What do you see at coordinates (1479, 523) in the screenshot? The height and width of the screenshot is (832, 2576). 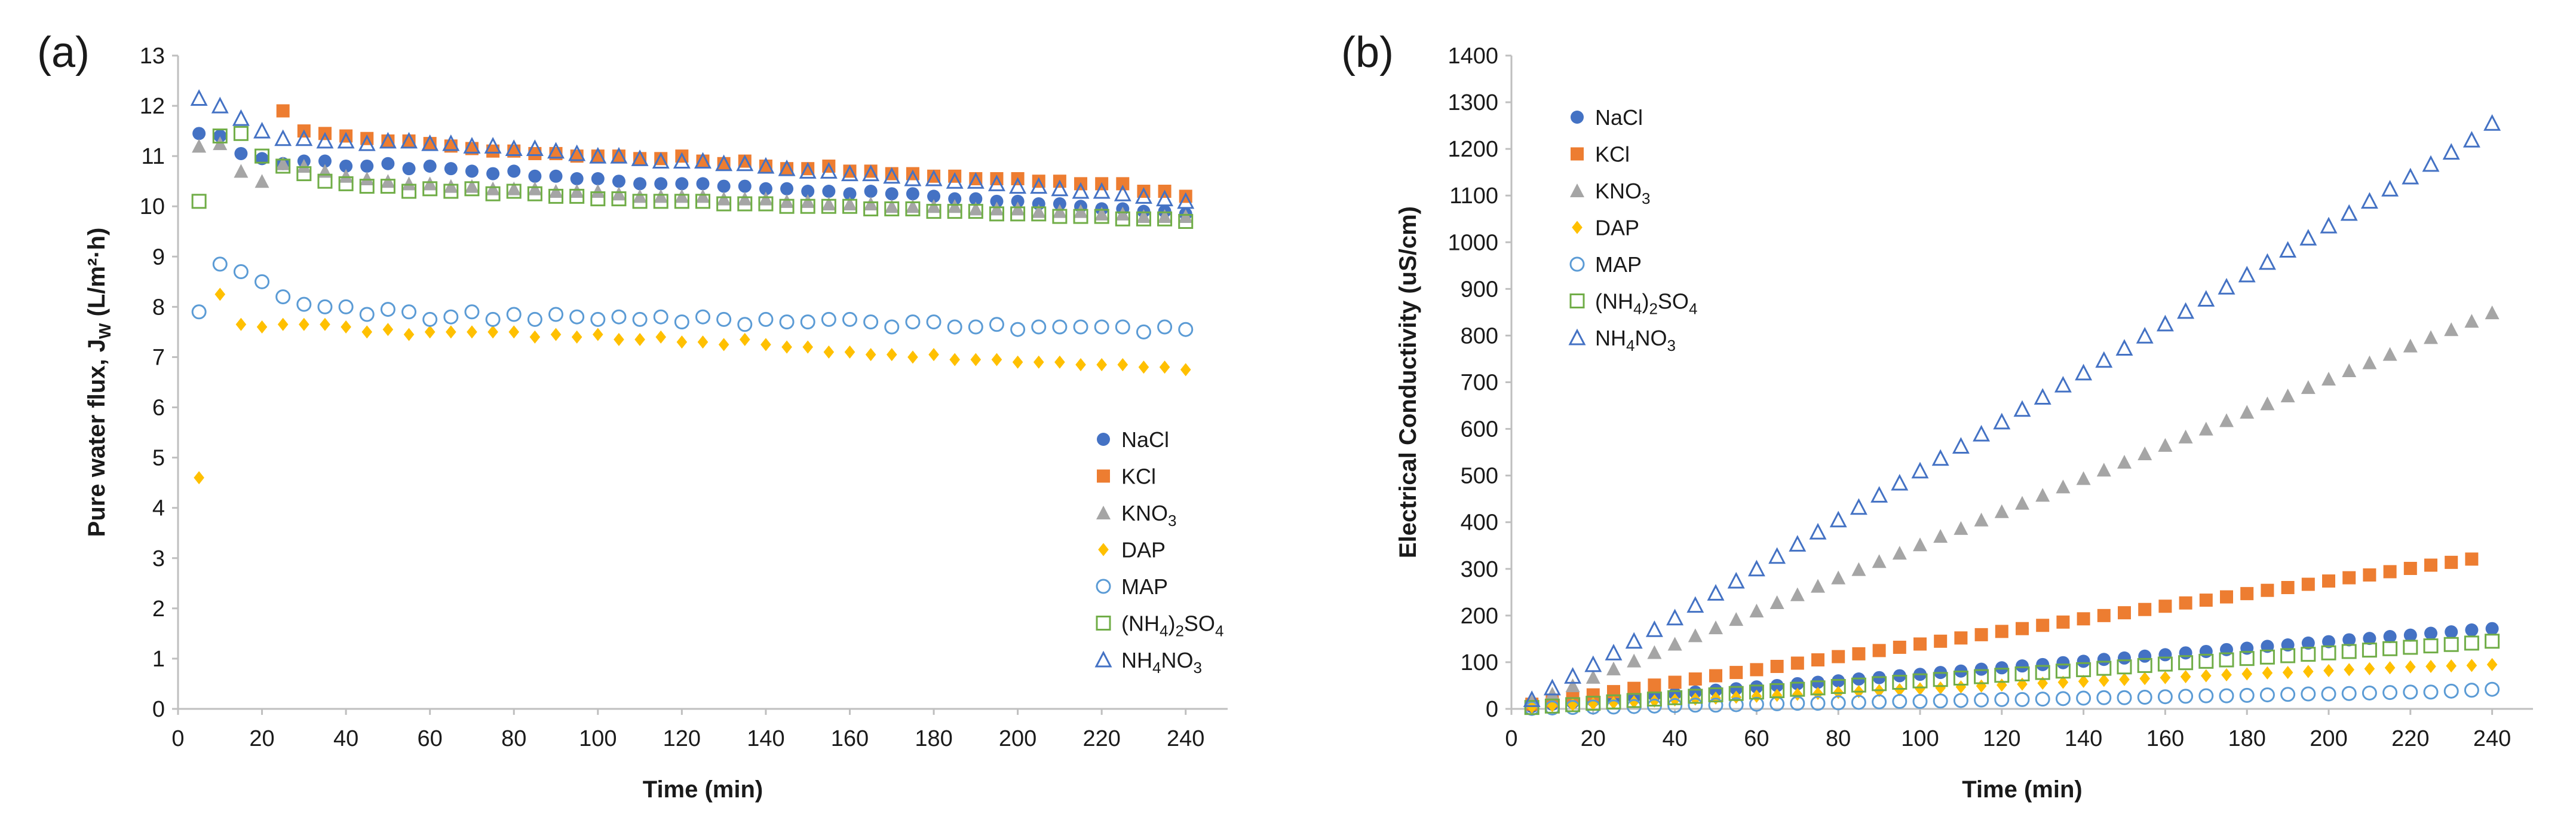 I see `y-tick-label: 400` at bounding box center [1479, 523].